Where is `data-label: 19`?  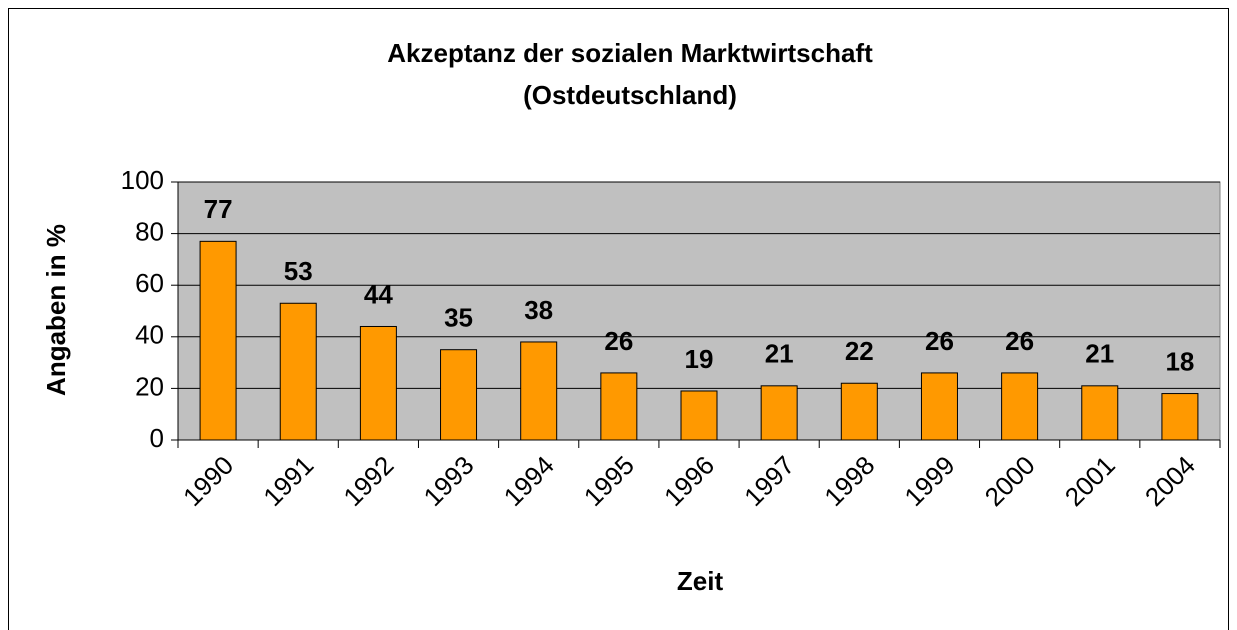
data-label: 19 is located at coordinates (699, 359).